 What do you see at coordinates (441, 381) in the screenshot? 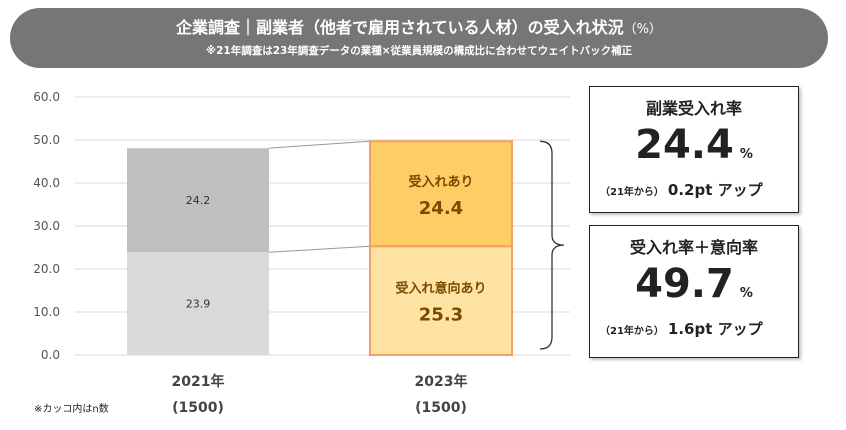
I see `x-category-label: 2023年` at bounding box center [441, 381].